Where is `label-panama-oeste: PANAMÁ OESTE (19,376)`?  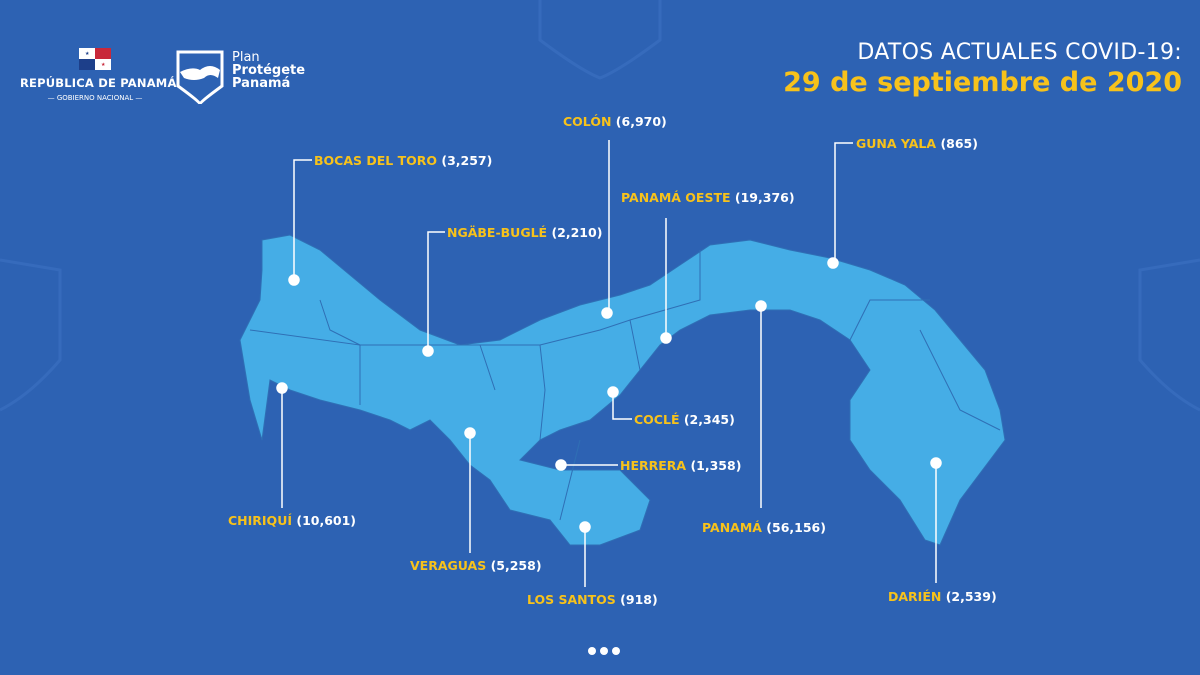
label-panama-oeste: PANAMÁ OESTE (19,376) is located at coordinates (708, 197).